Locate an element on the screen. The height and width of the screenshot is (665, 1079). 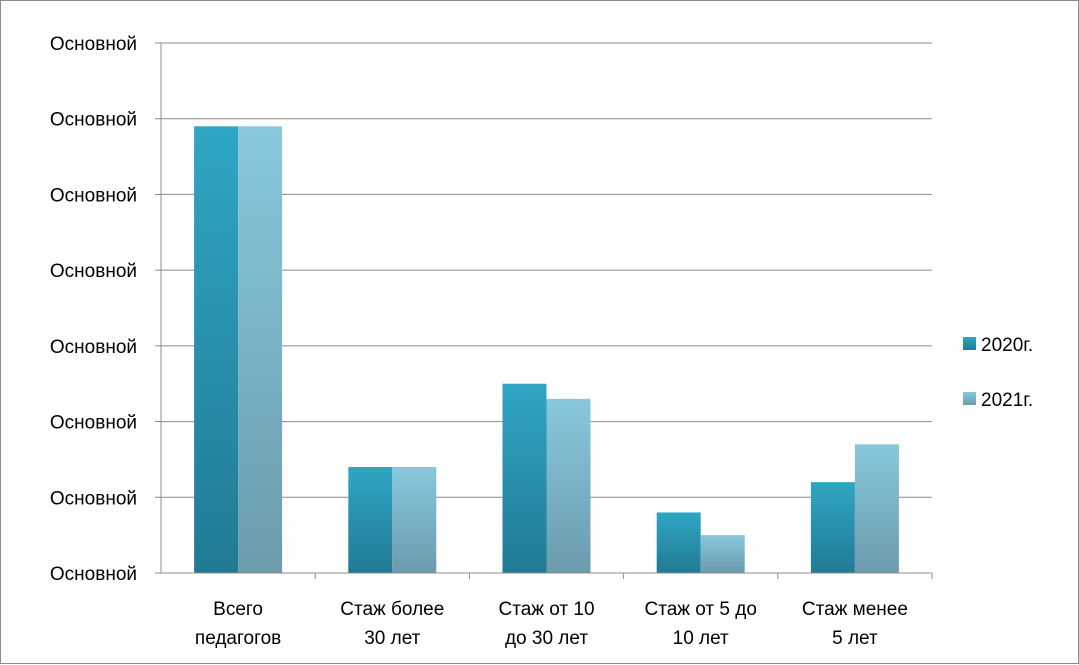
x-tick-label: 10 лет is located at coordinates (701, 638).